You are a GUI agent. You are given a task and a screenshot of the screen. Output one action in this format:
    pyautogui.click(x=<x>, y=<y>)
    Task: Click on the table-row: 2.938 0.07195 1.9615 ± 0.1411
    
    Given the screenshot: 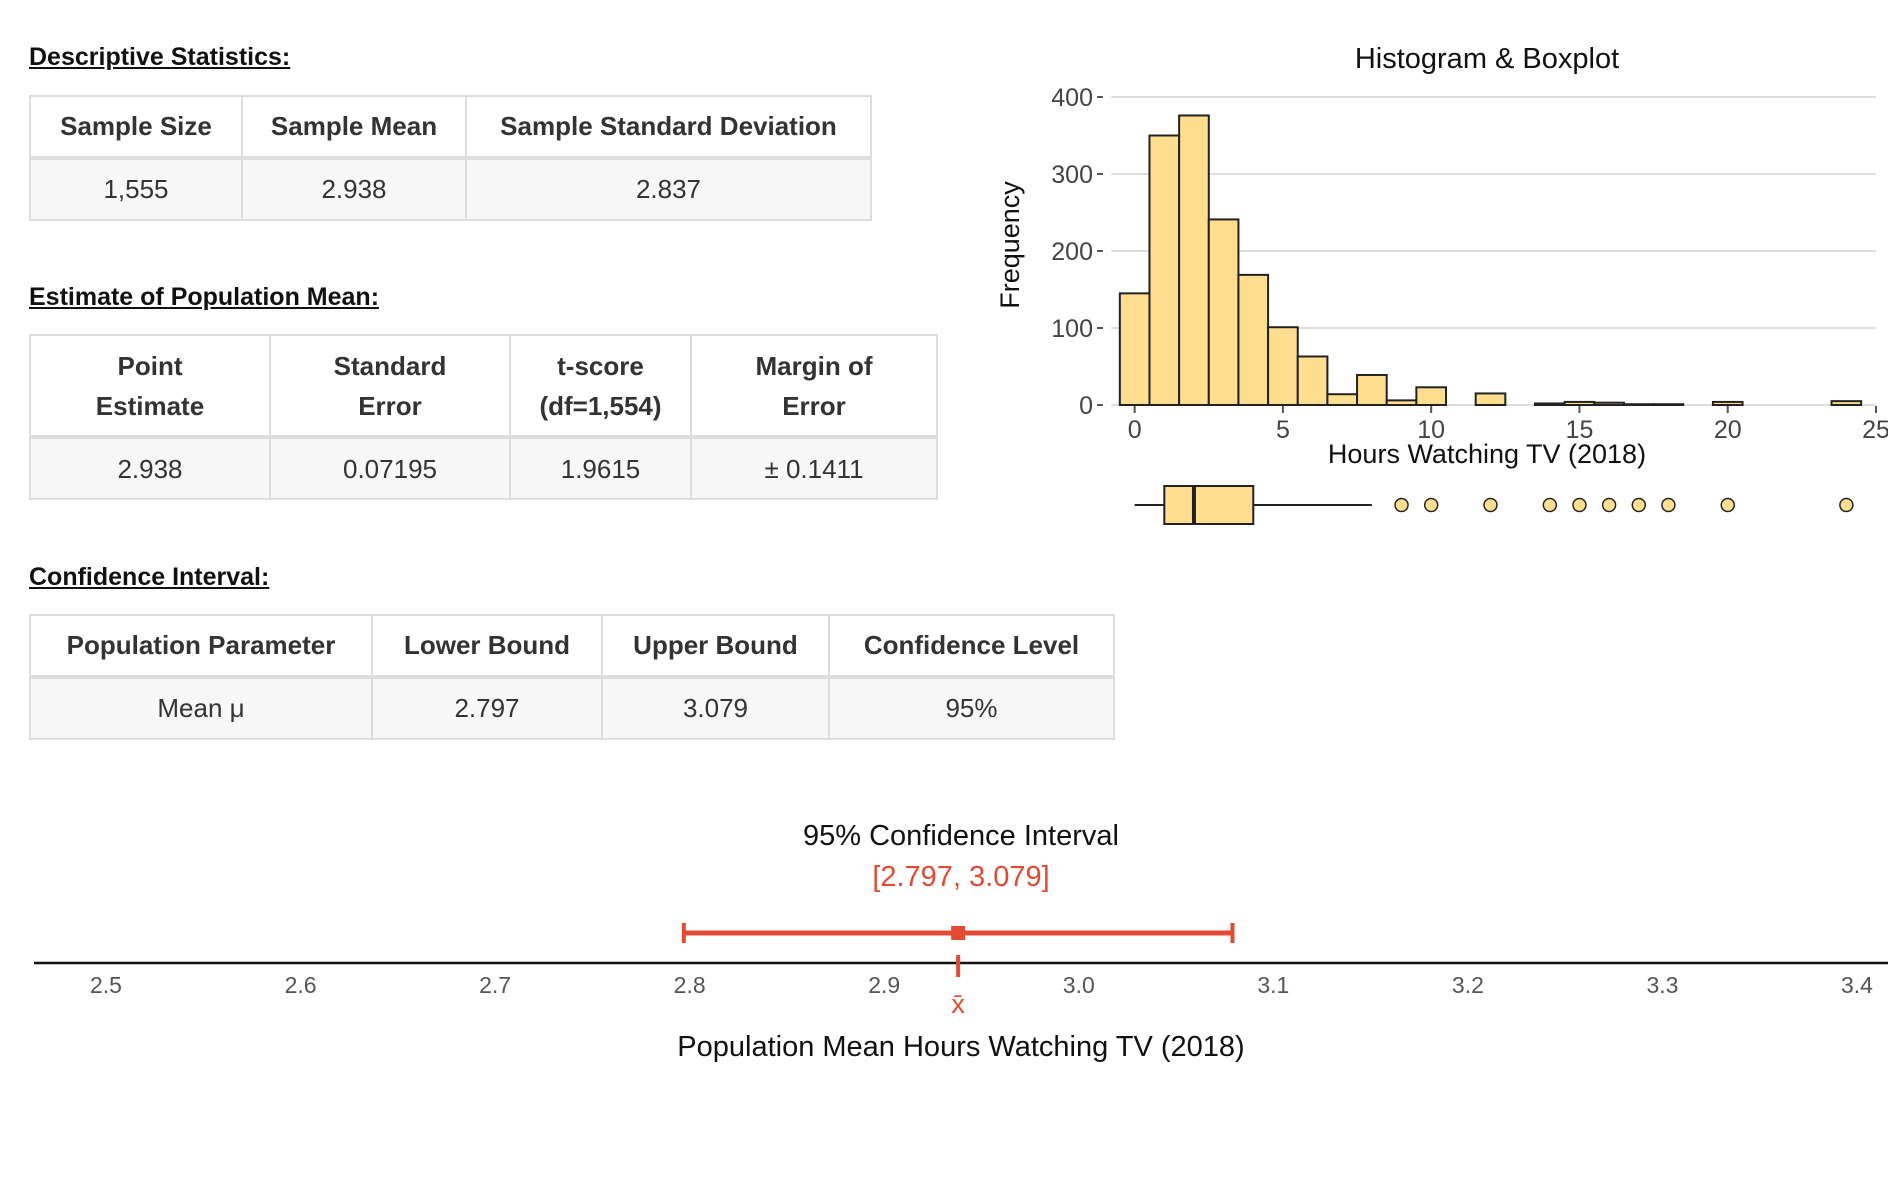 What is the action you would take?
    pyautogui.click(x=483, y=468)
    